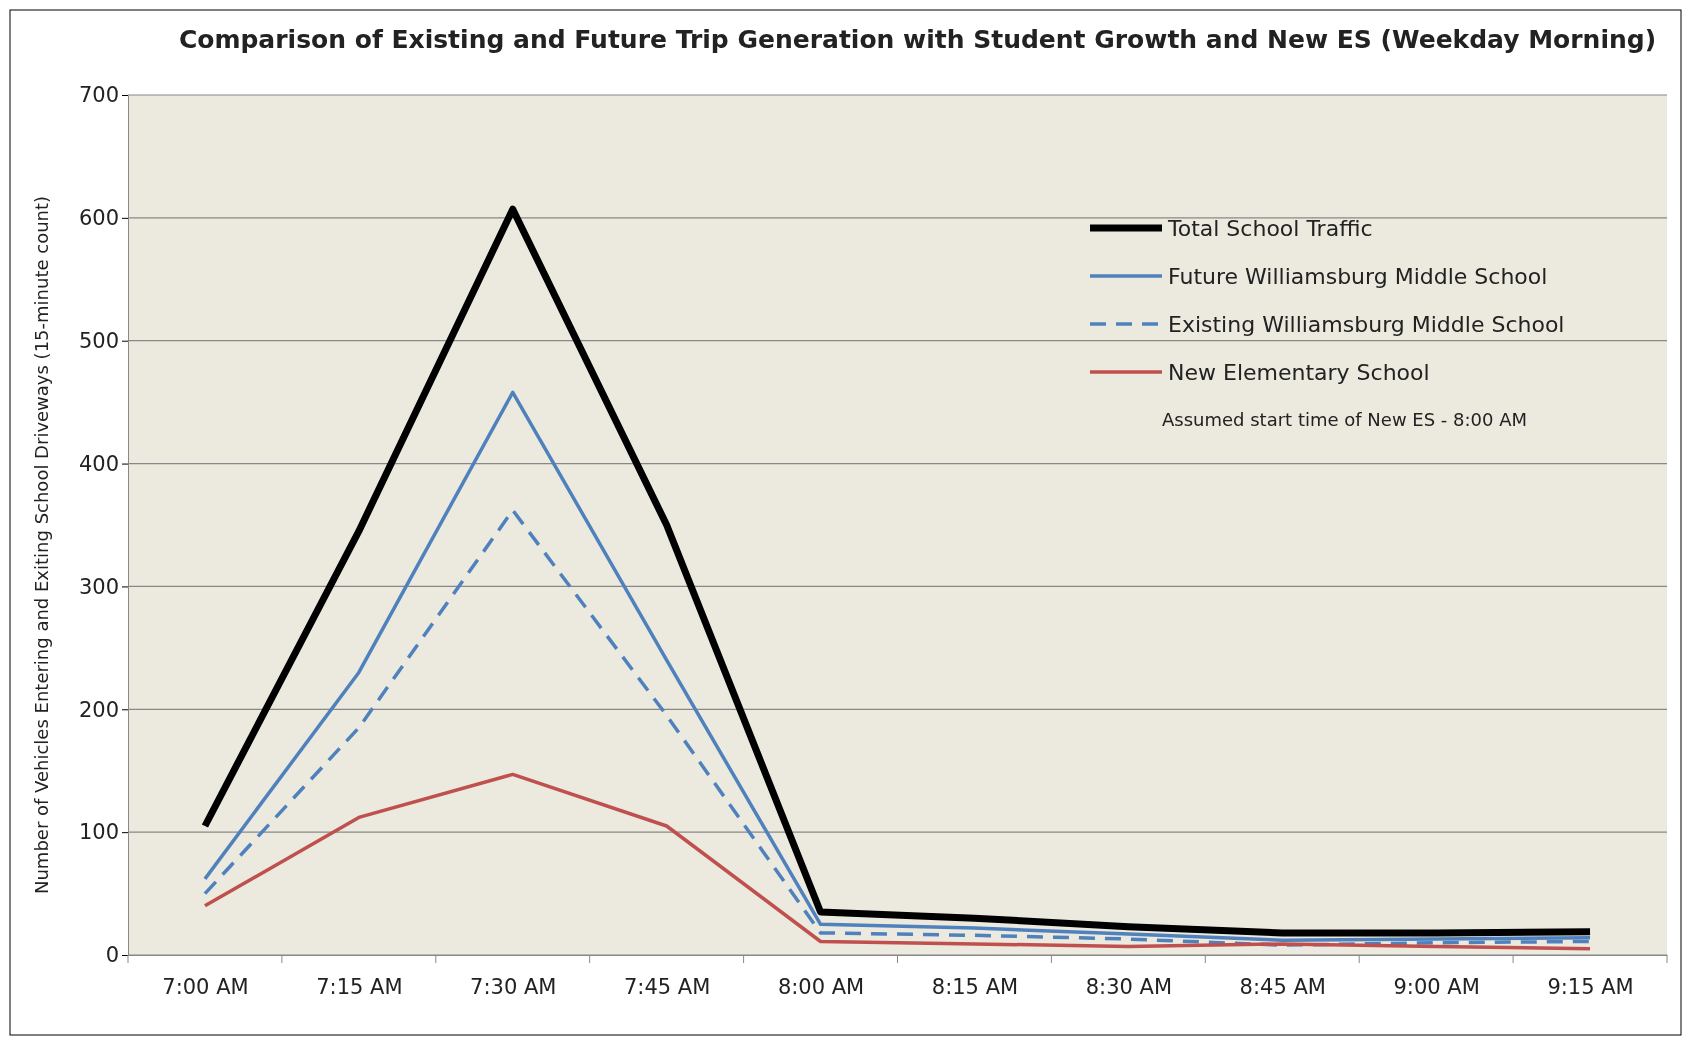 This screenshot has height=1045, width=1691. What do you see at coordinates (1129, 986) in the screenshot?
I see `x-tick-label: 8:30 AM` at bounding box center [1129, 986].